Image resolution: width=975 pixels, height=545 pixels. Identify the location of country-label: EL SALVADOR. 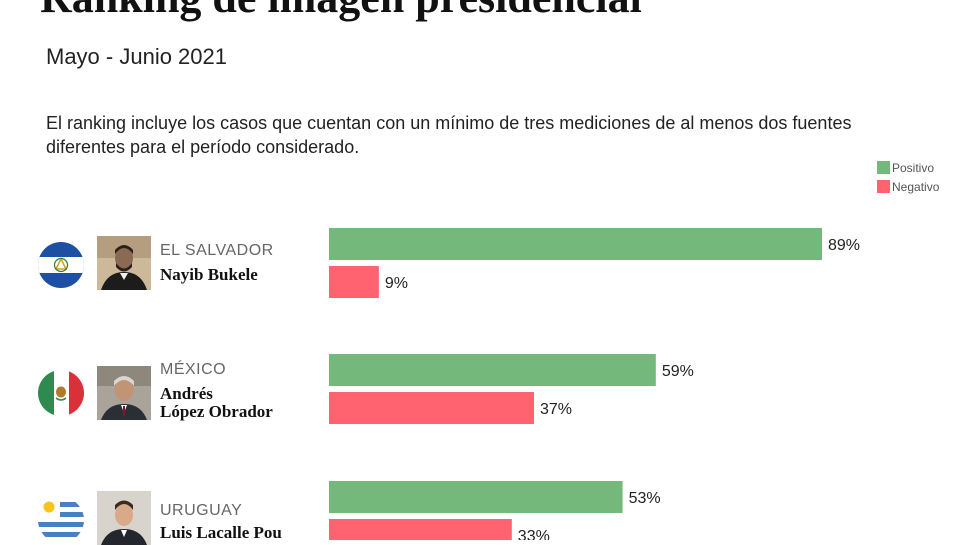
(217, 250).